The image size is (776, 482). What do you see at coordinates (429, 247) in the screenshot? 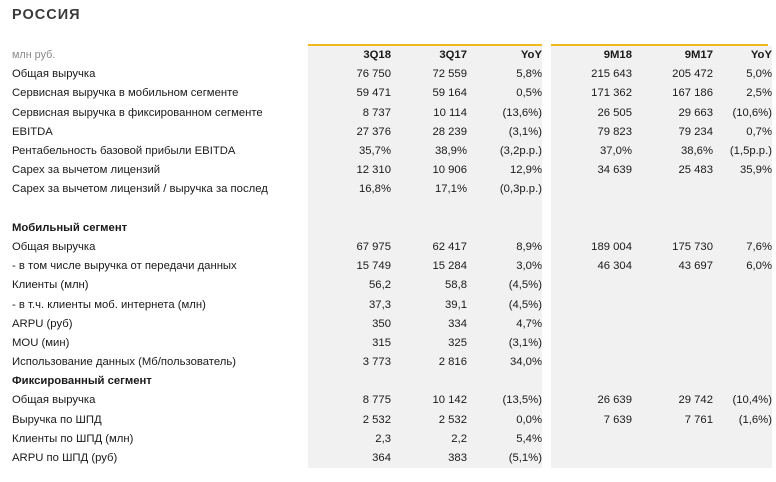
I see `value-3q17: 62 417` at bounding box center [429, 247].